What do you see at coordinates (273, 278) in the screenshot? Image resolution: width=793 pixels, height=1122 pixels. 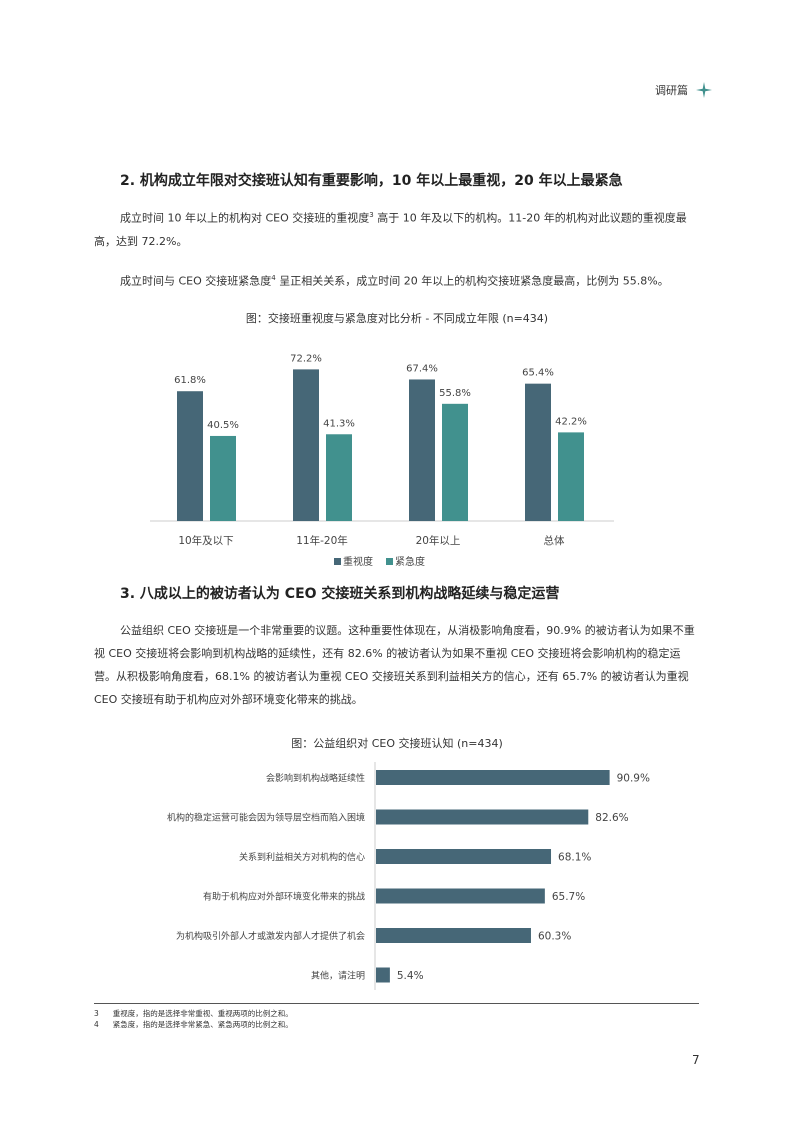 I see `footnote-ref-4: 4` at bounding box center [273, 278].